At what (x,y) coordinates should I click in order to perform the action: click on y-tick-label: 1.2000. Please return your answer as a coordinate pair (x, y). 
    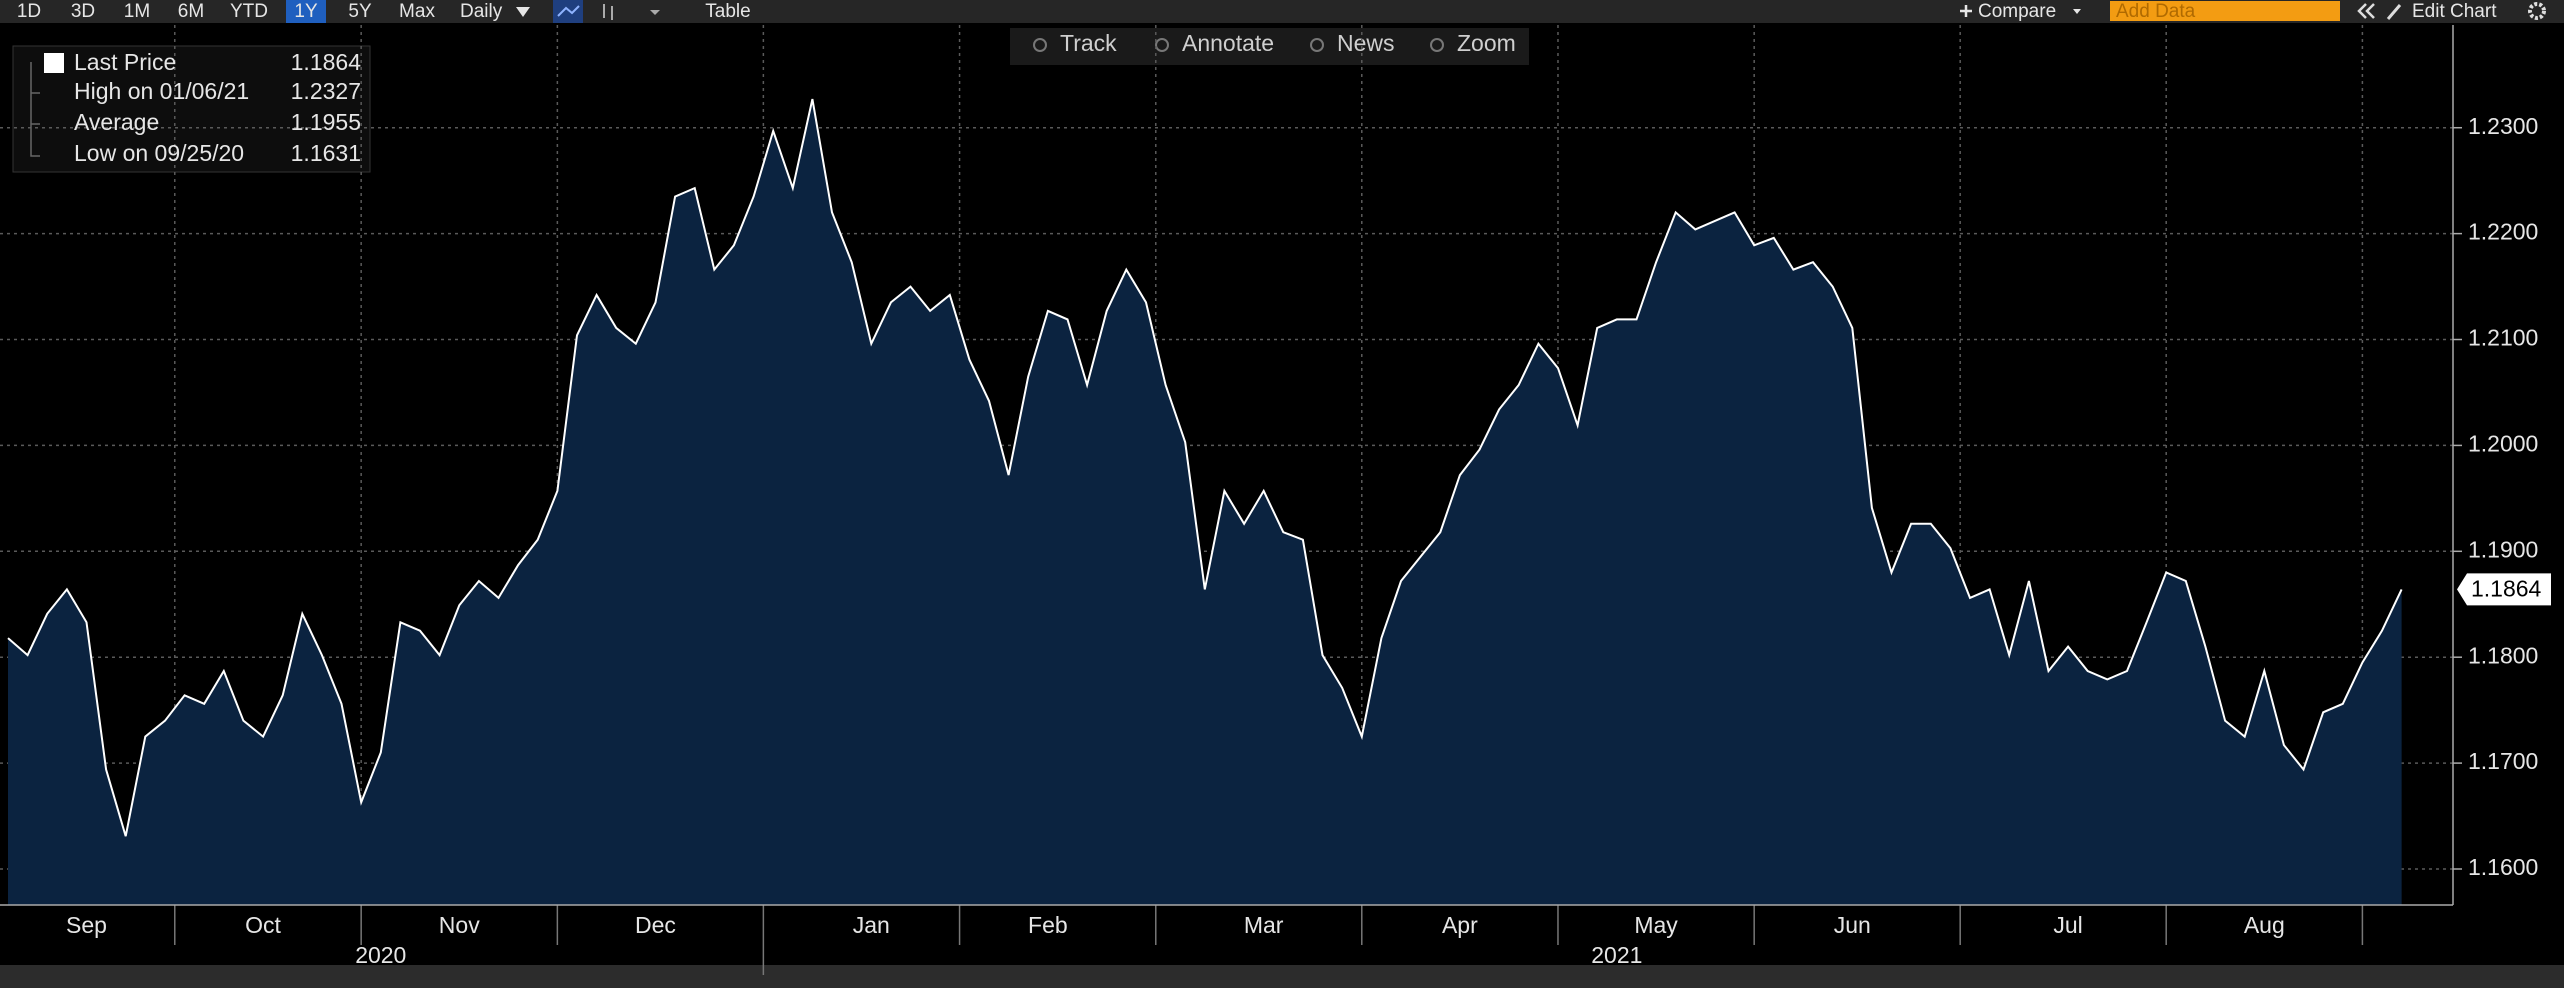
    Looking at the image, I should click on (2503, 443).